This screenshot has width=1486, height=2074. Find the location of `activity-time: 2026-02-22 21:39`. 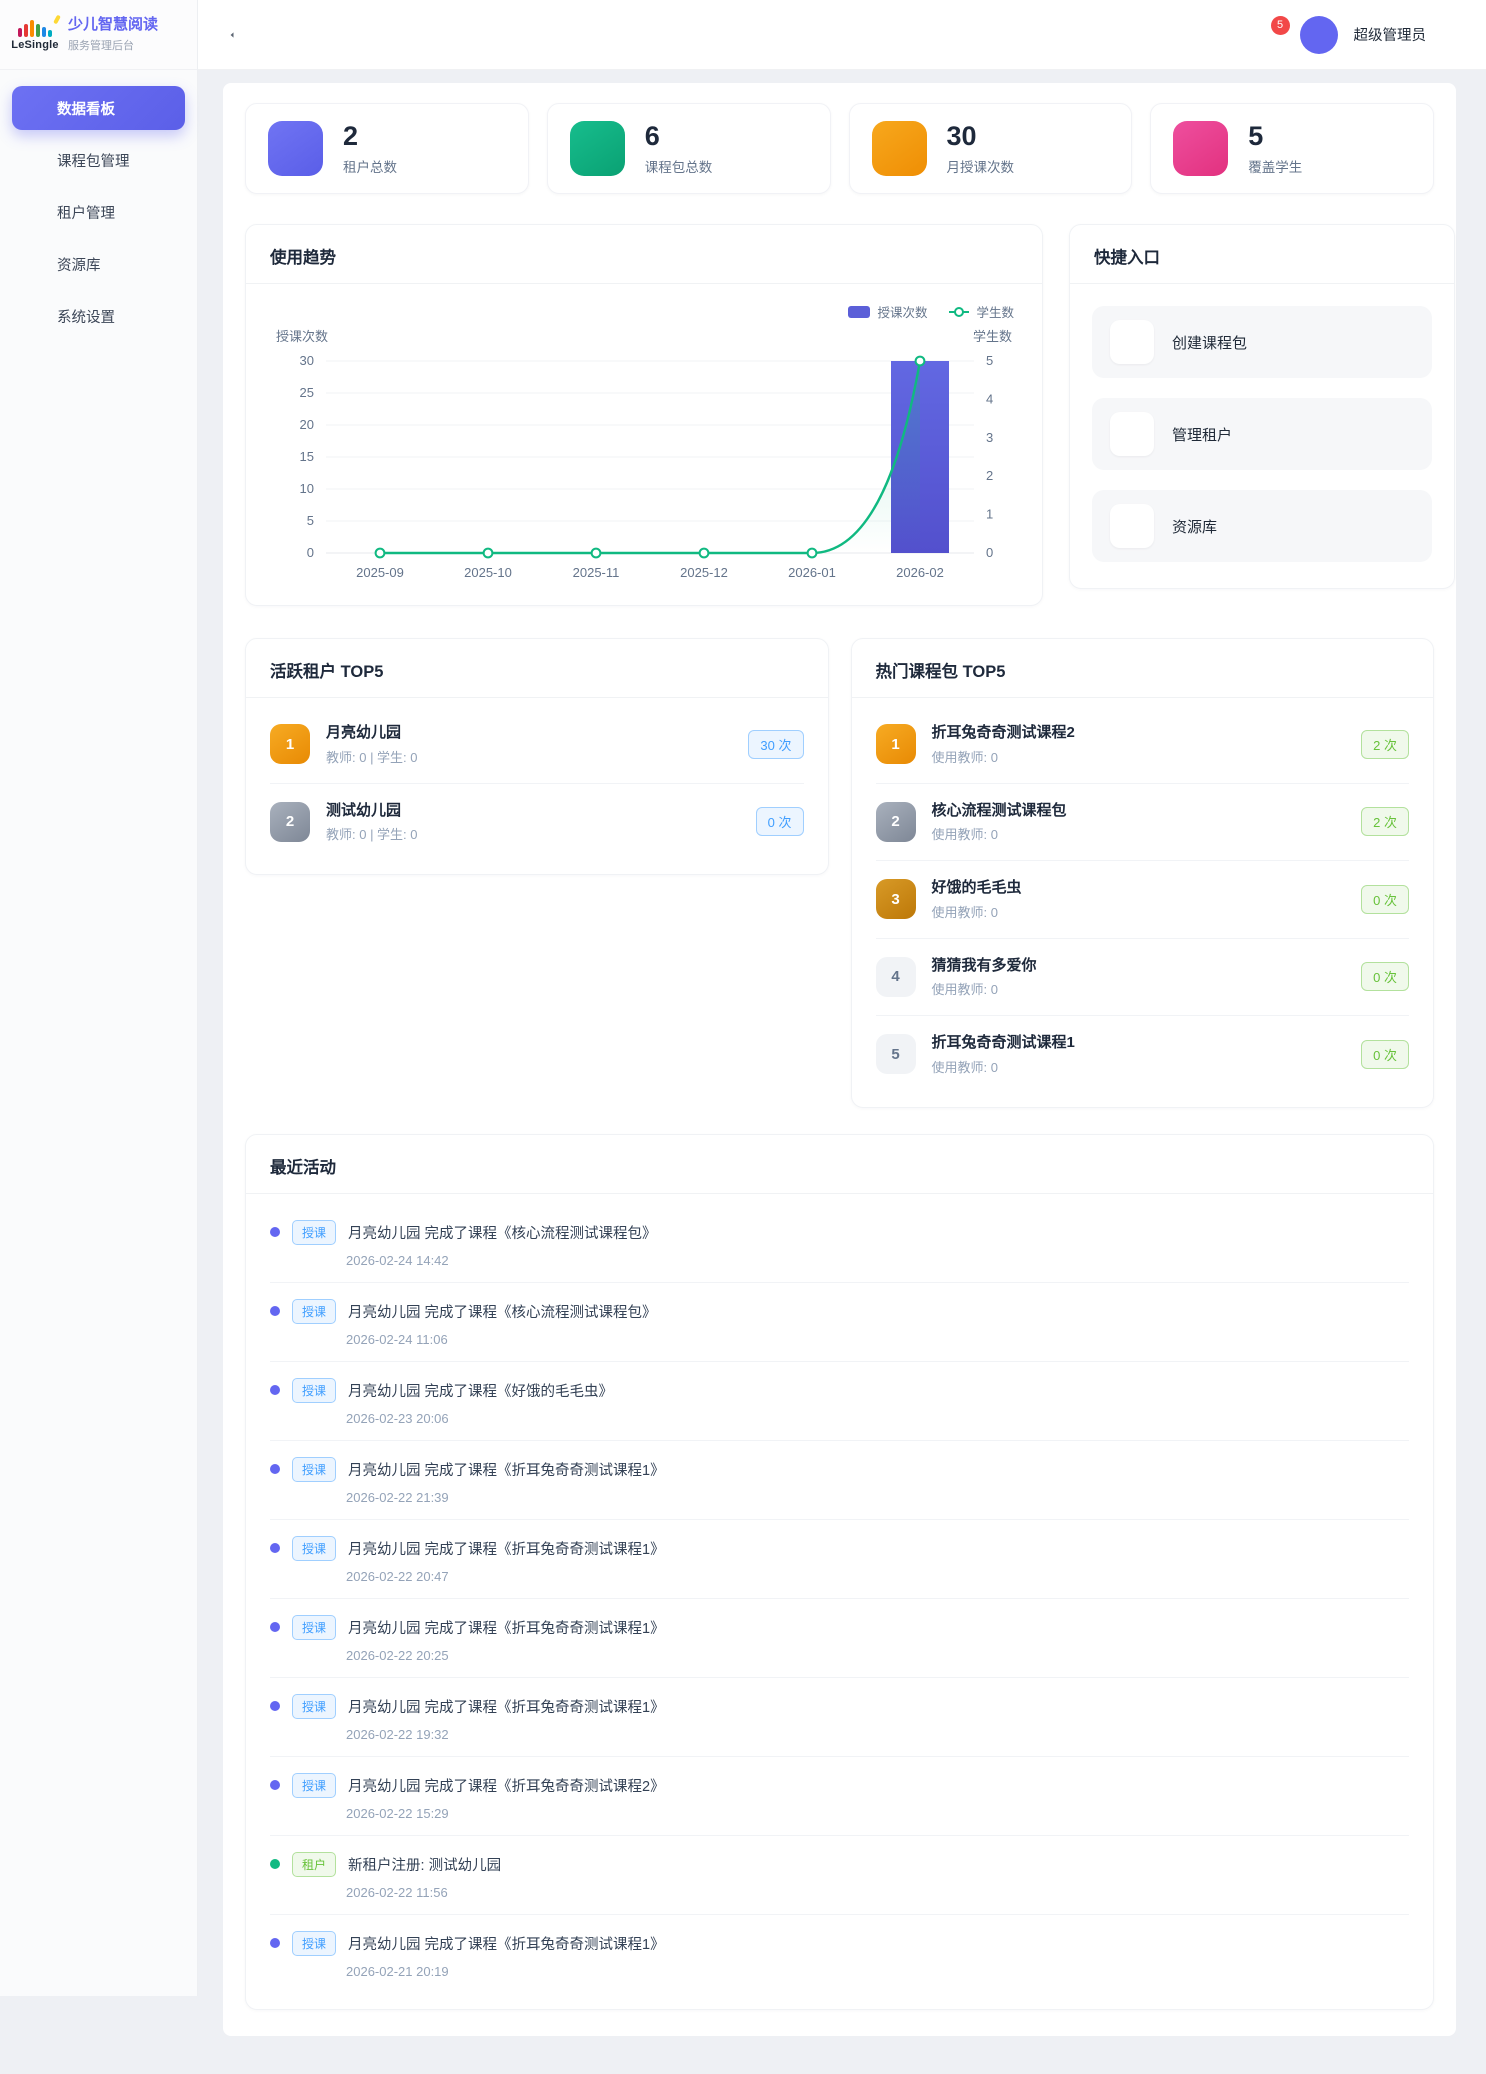

activity-time: 2026-02-22 21:39 is located at coordinates (397, 1497).